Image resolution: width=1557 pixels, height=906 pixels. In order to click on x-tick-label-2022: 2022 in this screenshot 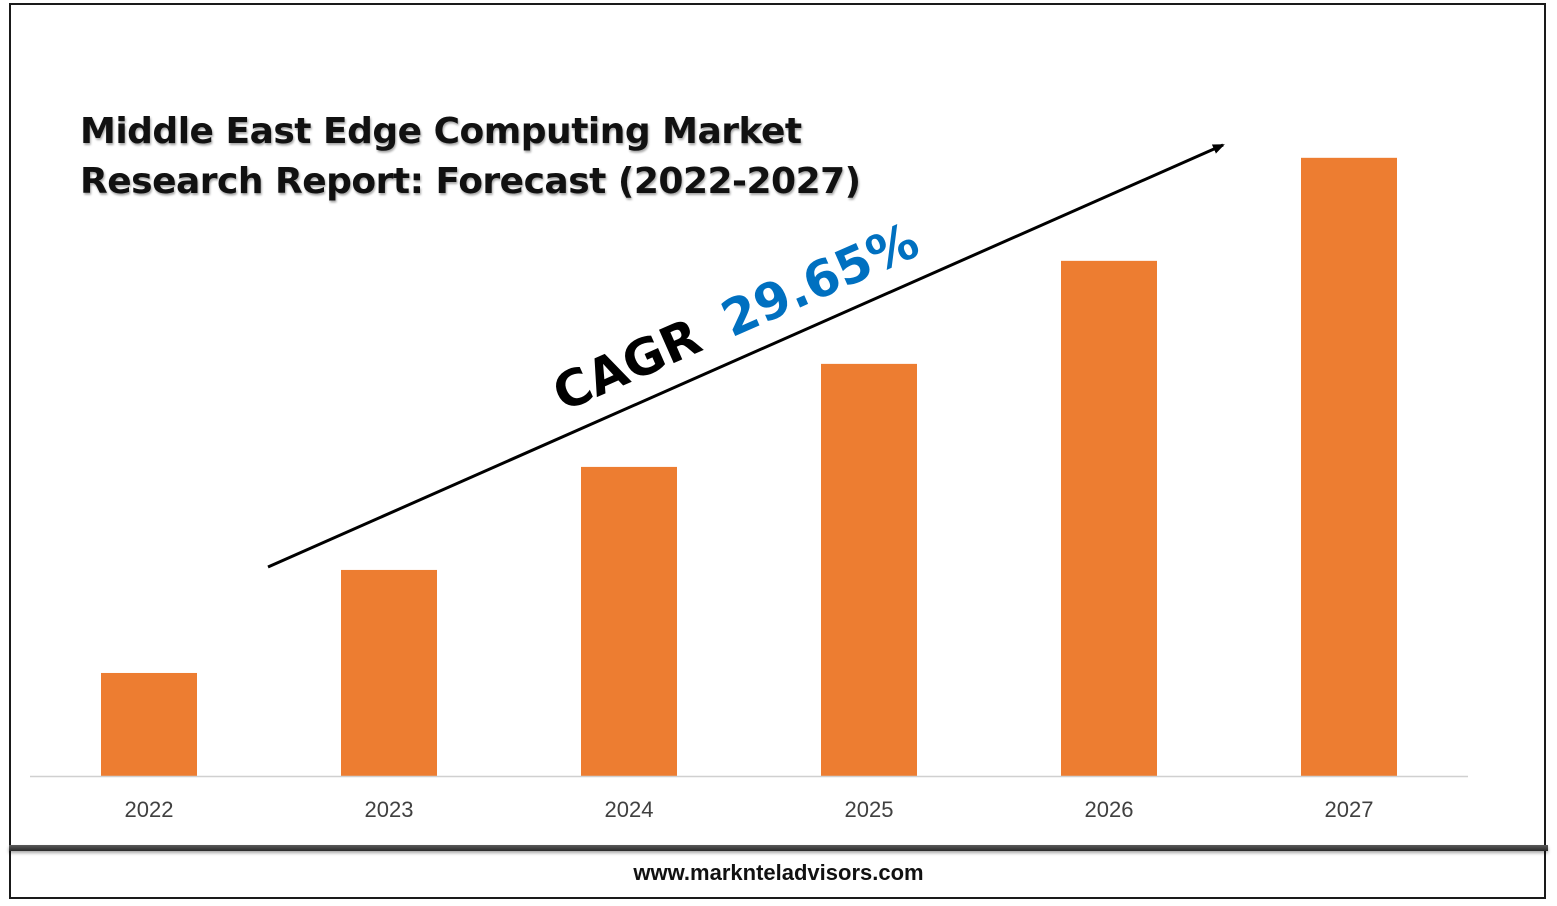, I will do `click(149, 809)`.